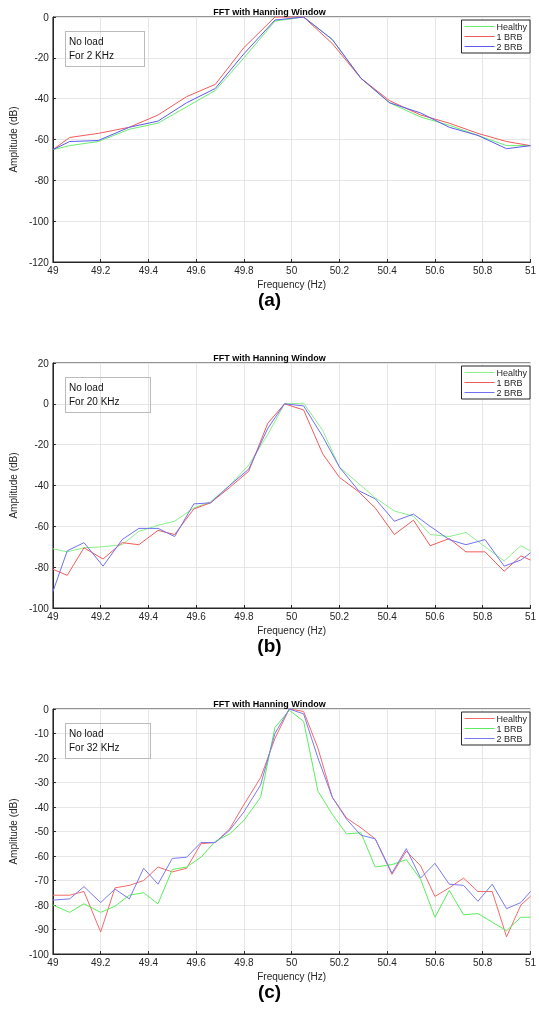 Image resolution: width=539 pixels, height=1036 pixels. What do you see at coordinates (42, 831) in the screenshot?
I see `y-tick-label: -50` at bounding box center [42, 831].